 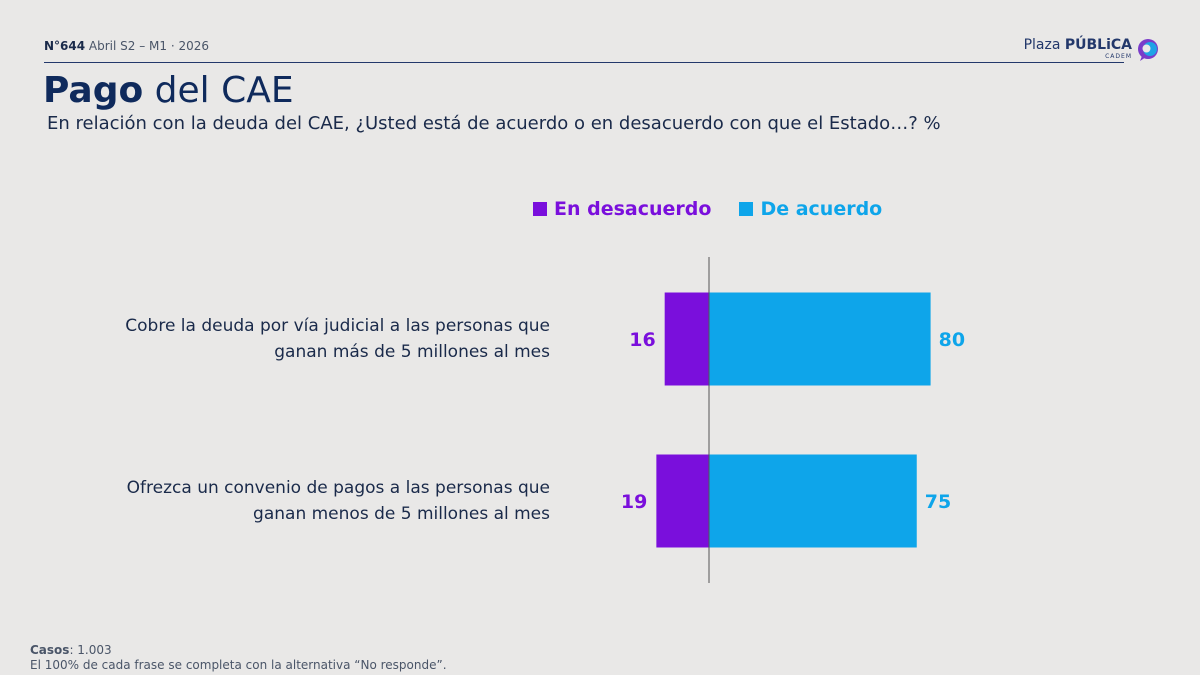 I want to click on brand-publica: PÚBLiCA, so click(x=1098, y=45).